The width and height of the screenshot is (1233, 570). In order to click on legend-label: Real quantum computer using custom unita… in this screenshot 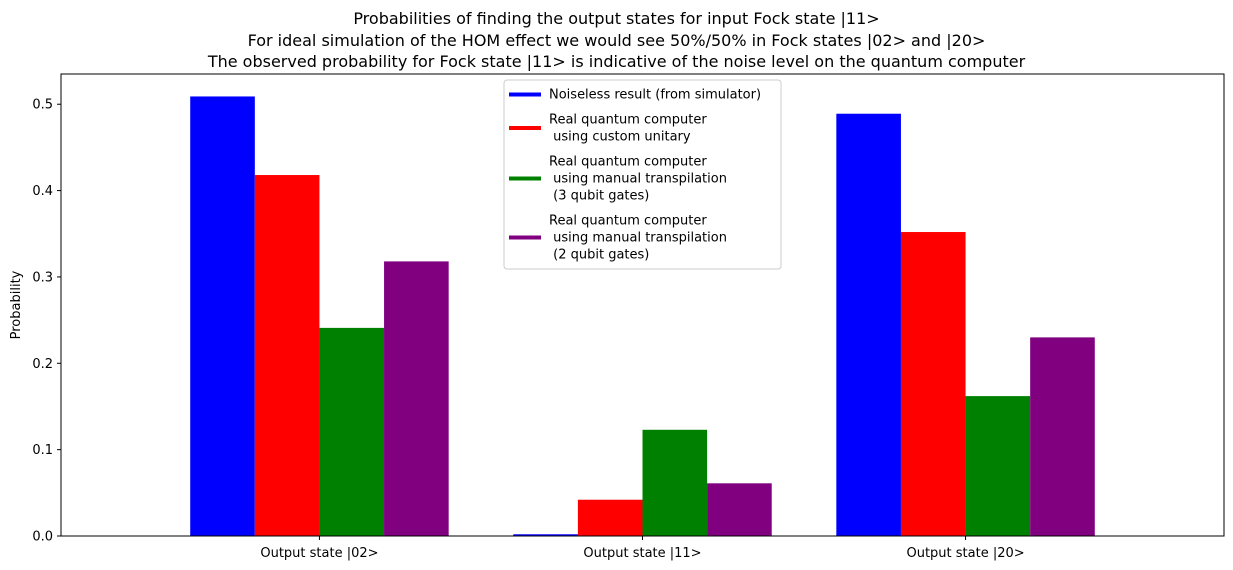, I will do `click(628, 129)`.